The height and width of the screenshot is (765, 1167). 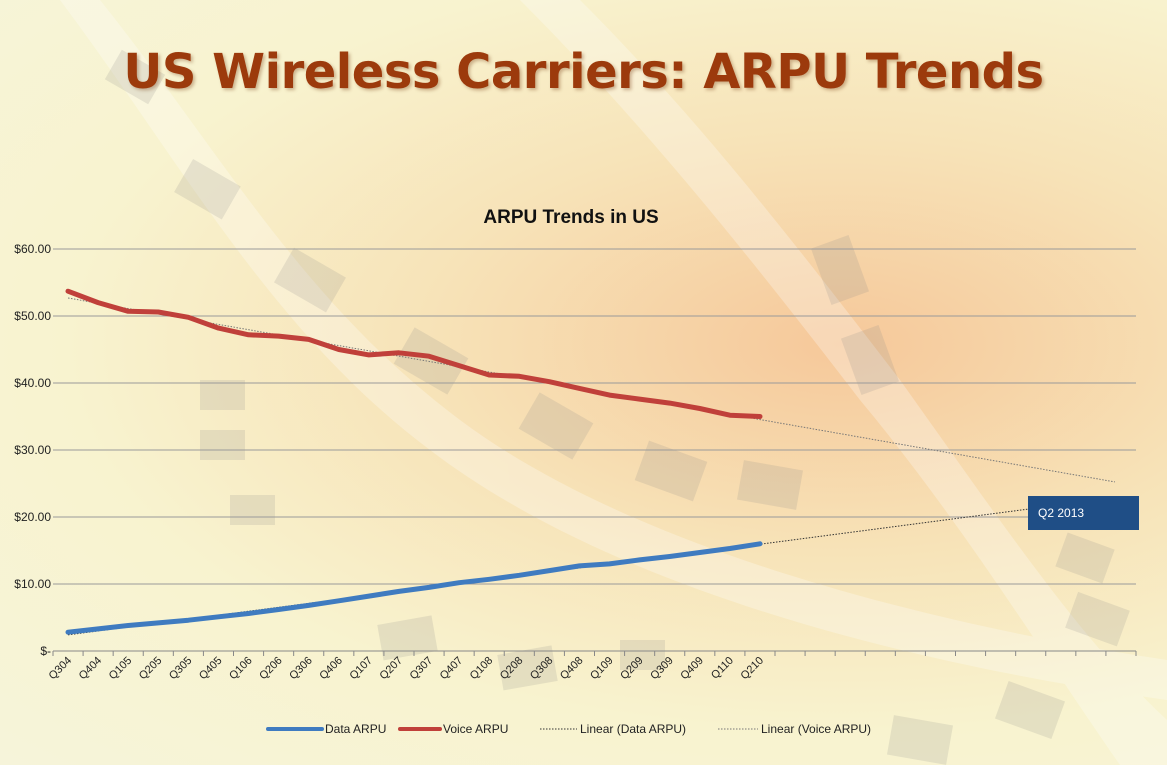 I want to click on x-tick-label: Q305, so click(x=181, y=669).